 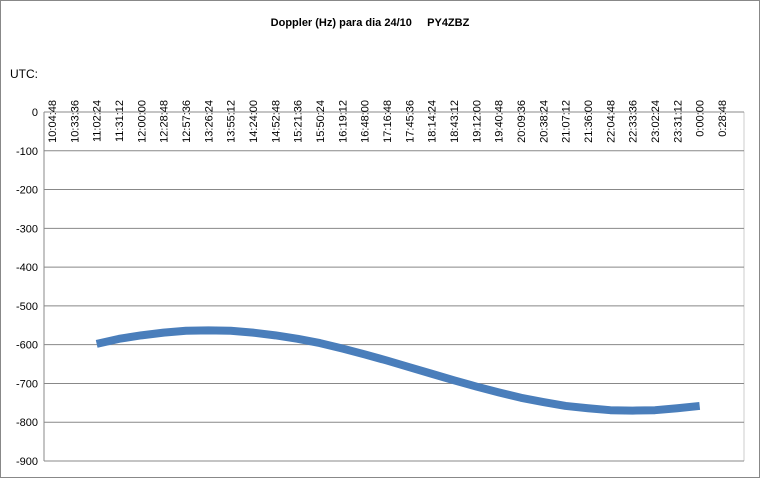 What do you see at coordinates (232, 121) in the screenshot?
I see `x-tick-label: 13:55:12` at bounding box center [232, 121].